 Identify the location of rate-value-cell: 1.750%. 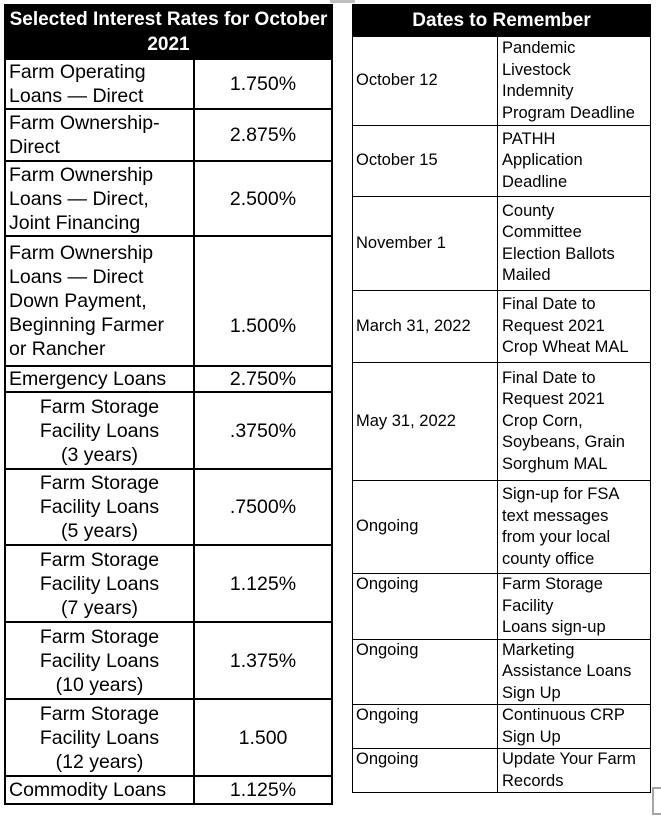
(263, 84).